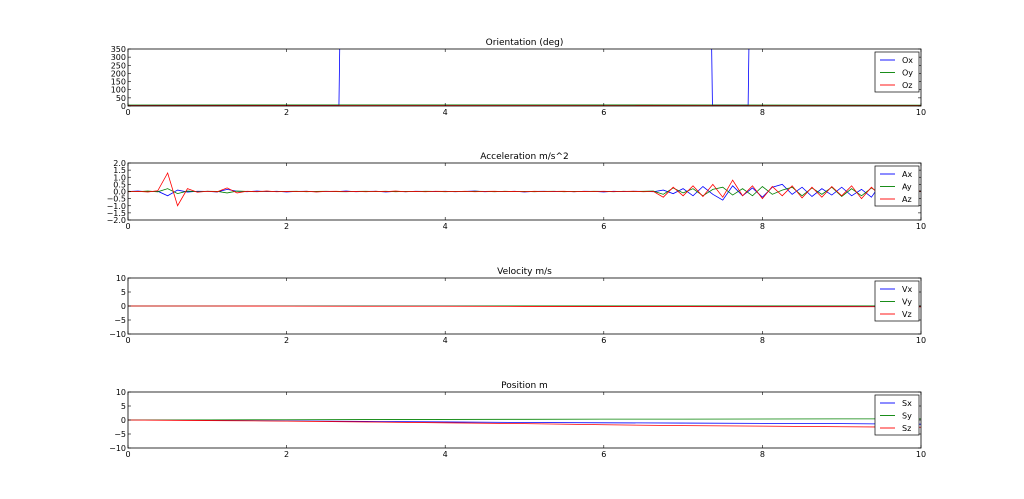 Image resolution: width=1024 pixels, height=499 pixels. What do you see at coordinates (116, 206) in the screenshot?
I see `y-tick-label: −1.0` at bounding box center [116, 206].